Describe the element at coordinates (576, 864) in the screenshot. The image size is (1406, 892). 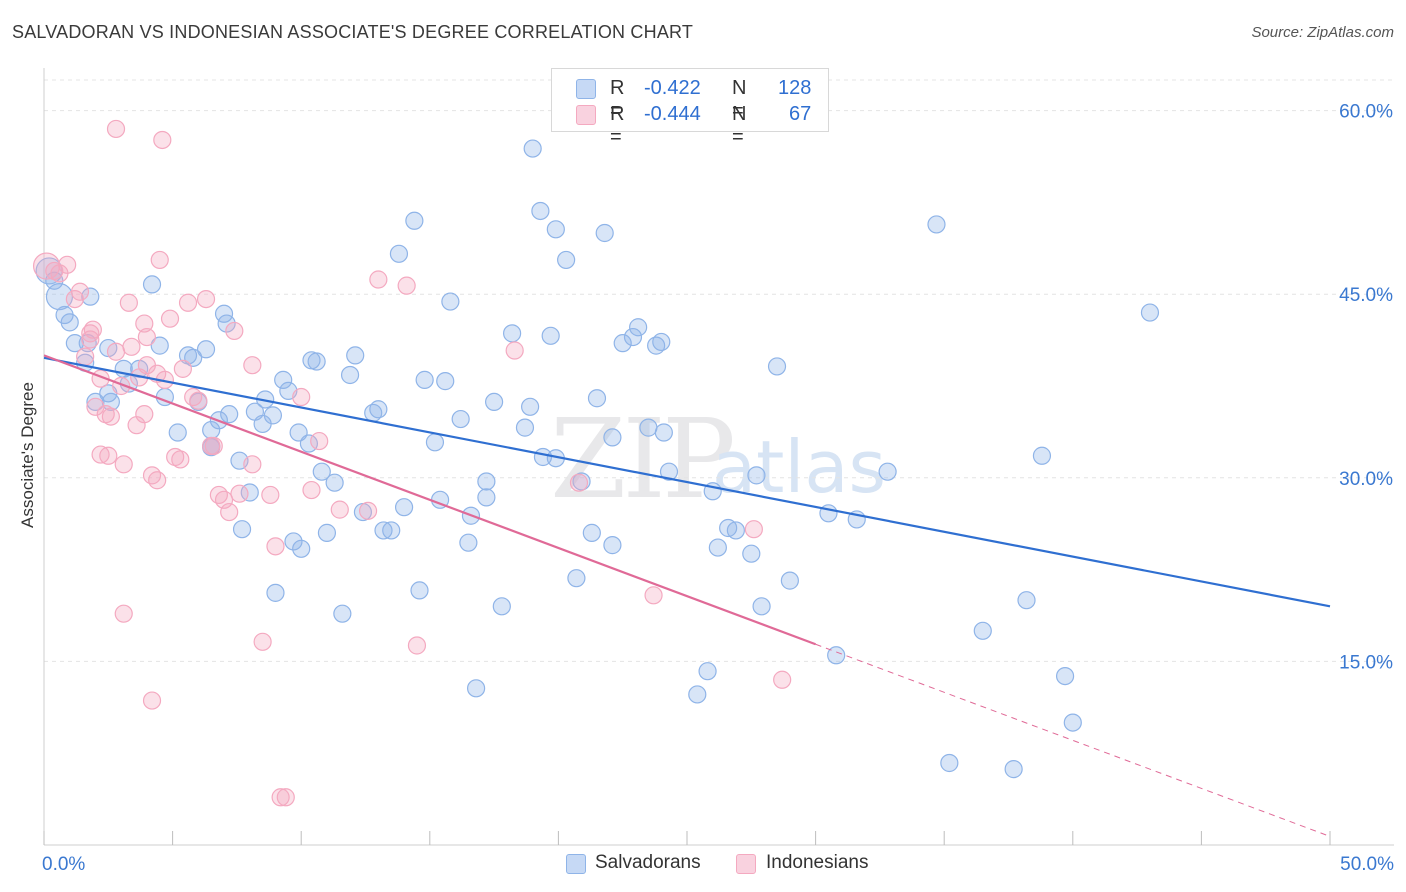
I see `bottom-legend-swatch-salvadorans` at that location.